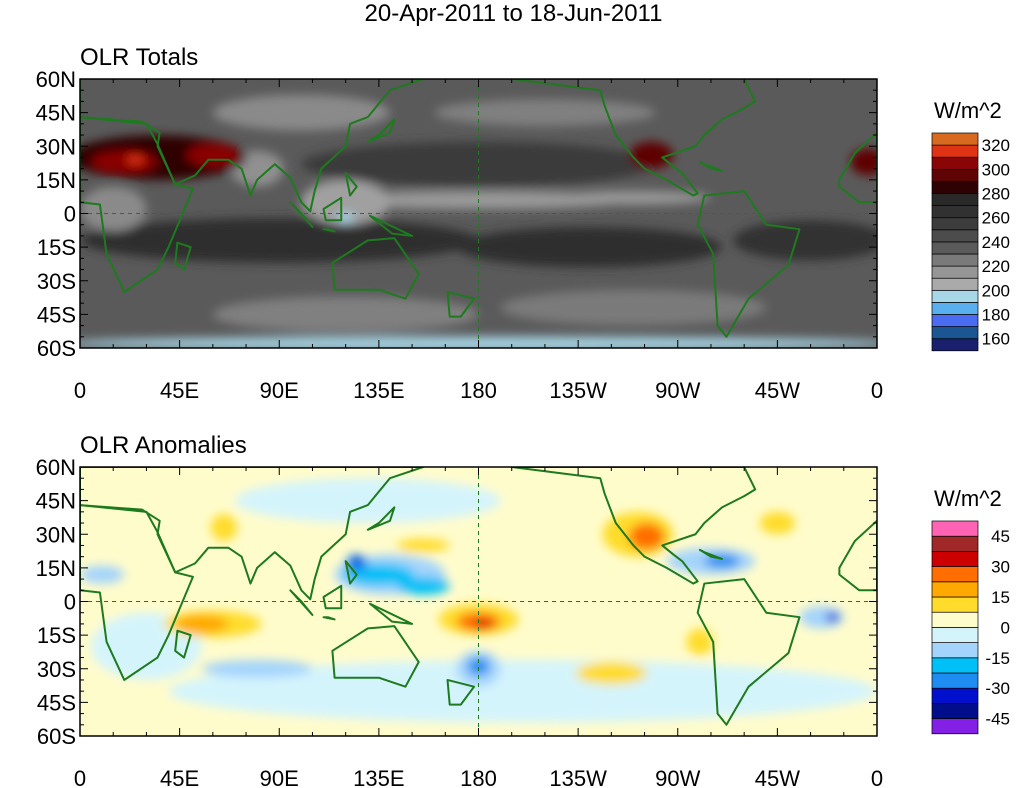 The image size is (1027, 788). I want to click on colorbar-label: 45, so click(1000, 536).